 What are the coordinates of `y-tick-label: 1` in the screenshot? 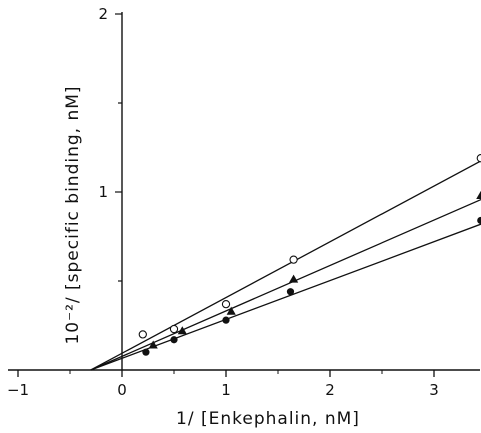 It's located at (103, 192).